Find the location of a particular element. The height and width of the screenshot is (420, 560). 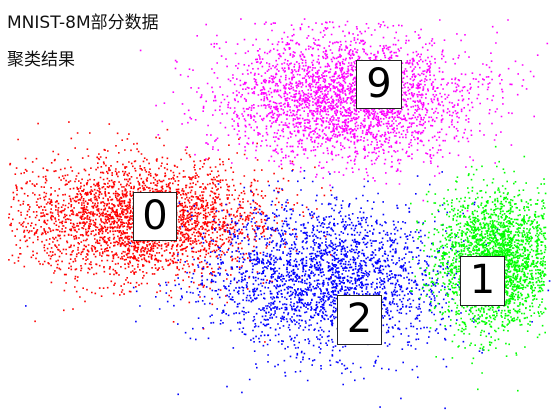

cluster-label-1: 1 is located at coordinates (482, 281).